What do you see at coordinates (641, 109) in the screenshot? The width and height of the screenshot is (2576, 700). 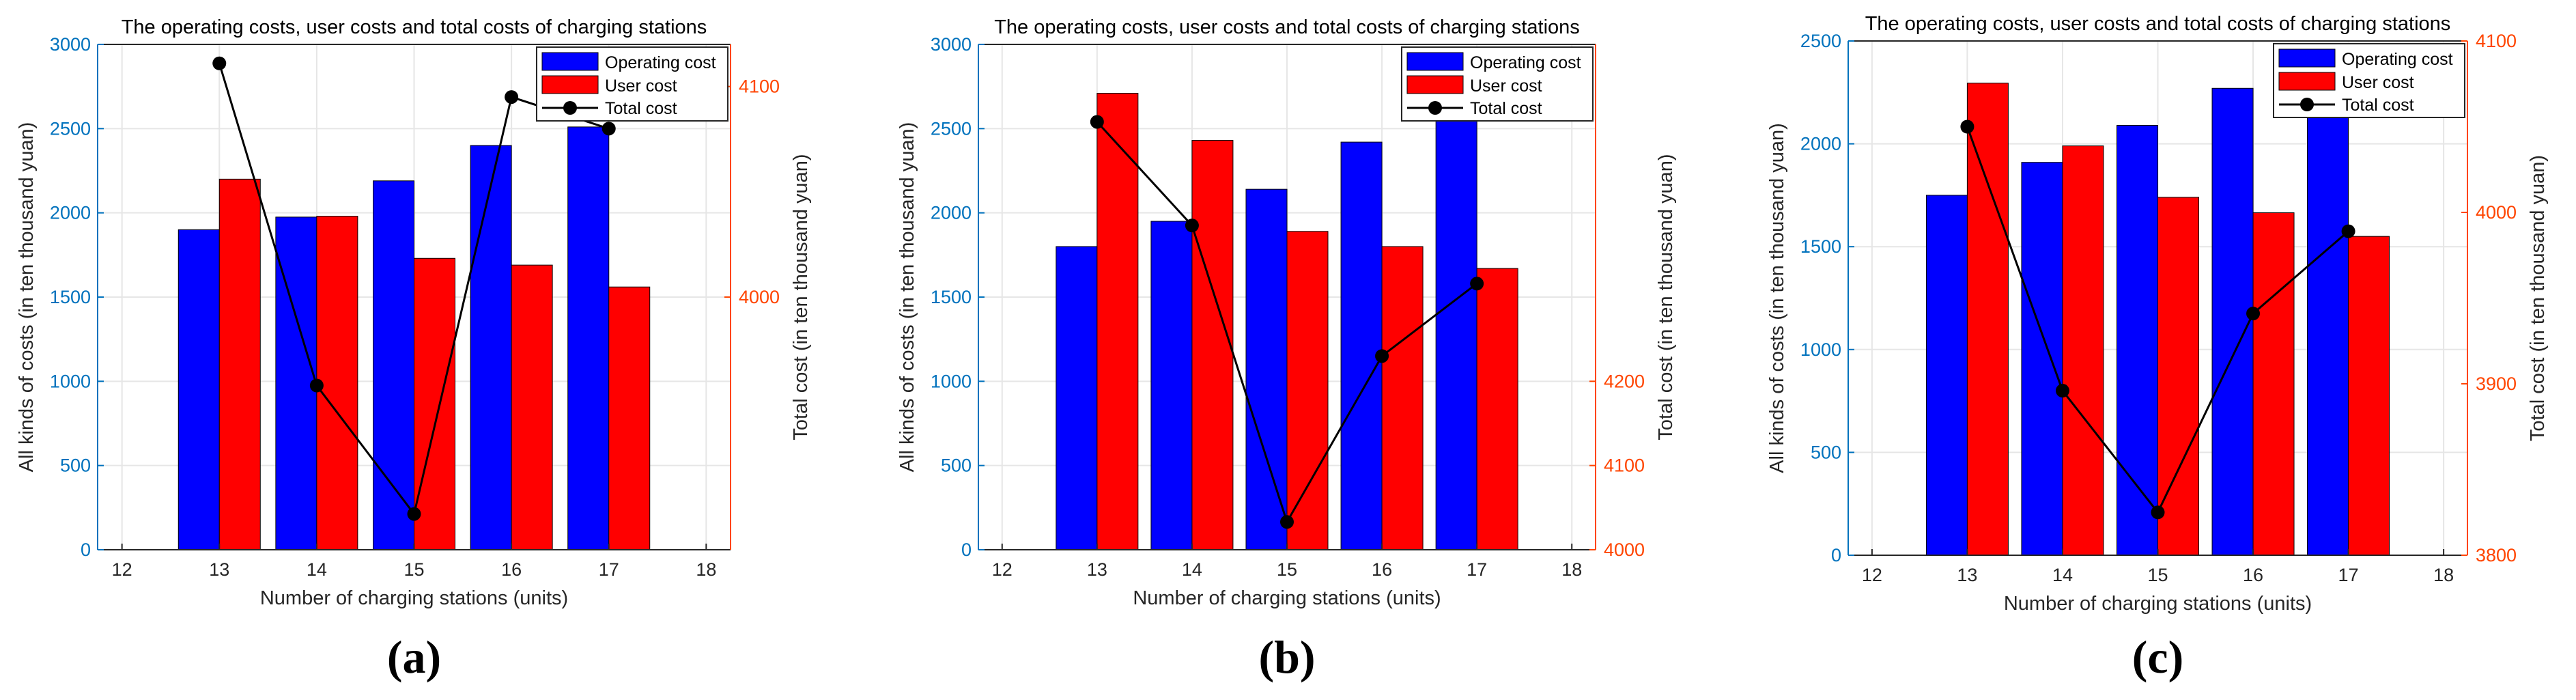 I see `legend-label-total: Total cost` at bounding box center [641, 109].